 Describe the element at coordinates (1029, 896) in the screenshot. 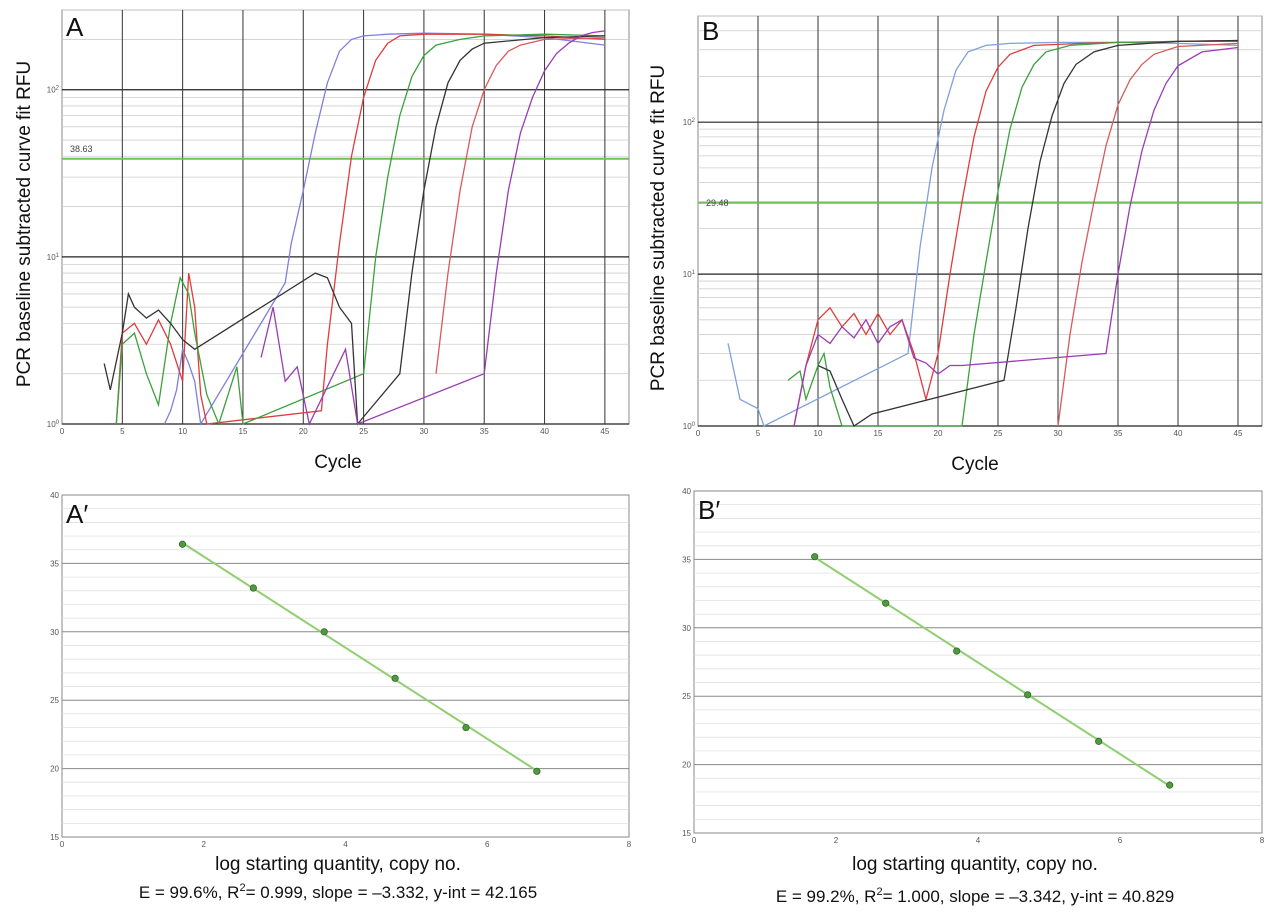

I see `stats-b-prime-suffix: = 1.000, slope = –3.342, y-int = 40.829` at that location.